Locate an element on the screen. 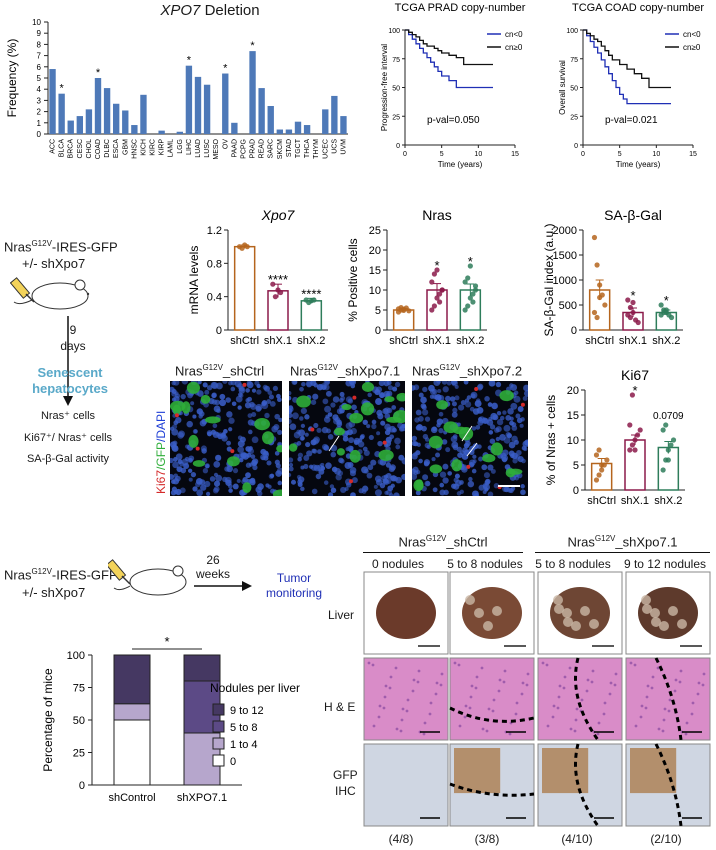 The height and width of the screenshot is (850, 716). y-tick-label: 0 is located at coordinates (219, 331).